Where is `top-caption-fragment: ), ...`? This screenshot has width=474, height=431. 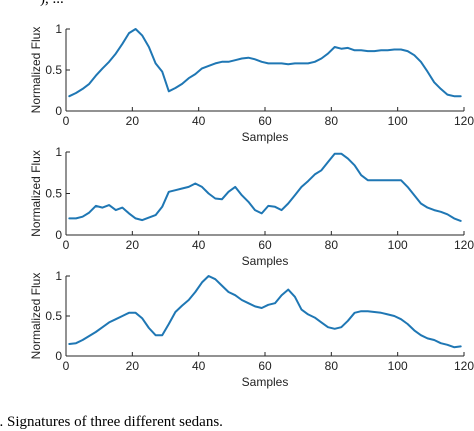 top-caption-fragment: ), ... is located at coordinates (257, 4).